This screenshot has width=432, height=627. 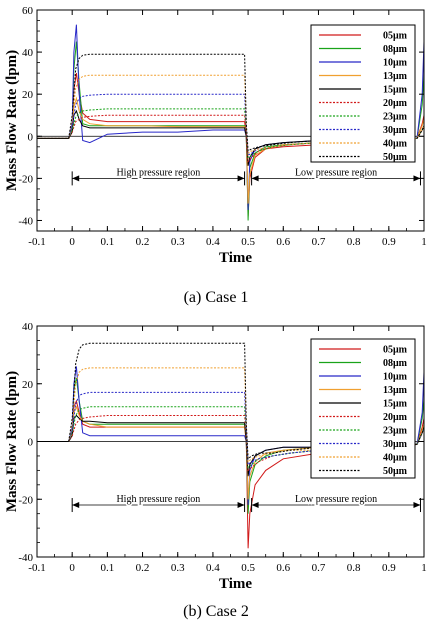 I want to click on chart1-ytick-label-4: 40, so click(x=28, y=53).